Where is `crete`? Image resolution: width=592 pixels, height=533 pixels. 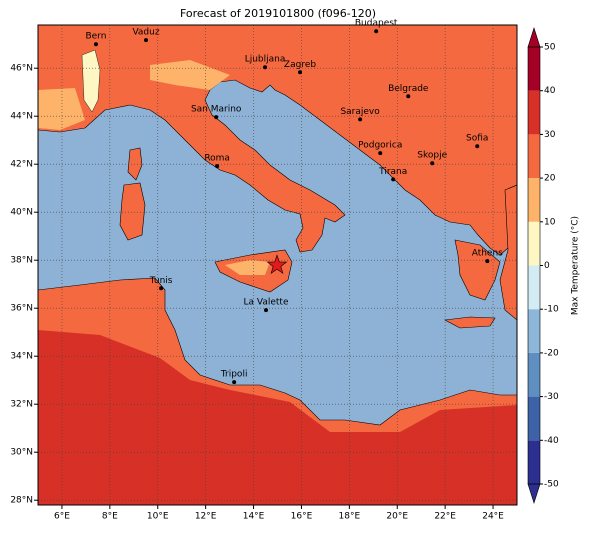 crete is located at coordinates (470, 322).